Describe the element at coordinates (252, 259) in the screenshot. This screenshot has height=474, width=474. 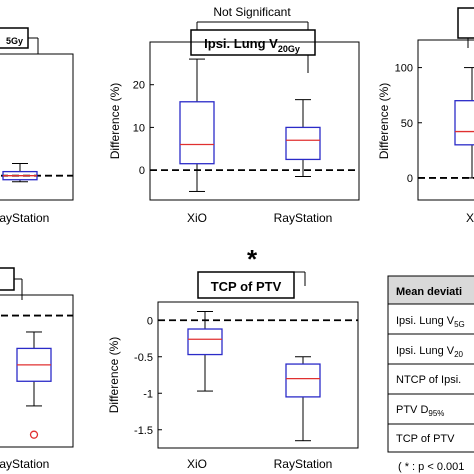
I see `significance-asterisk: *` at that location.